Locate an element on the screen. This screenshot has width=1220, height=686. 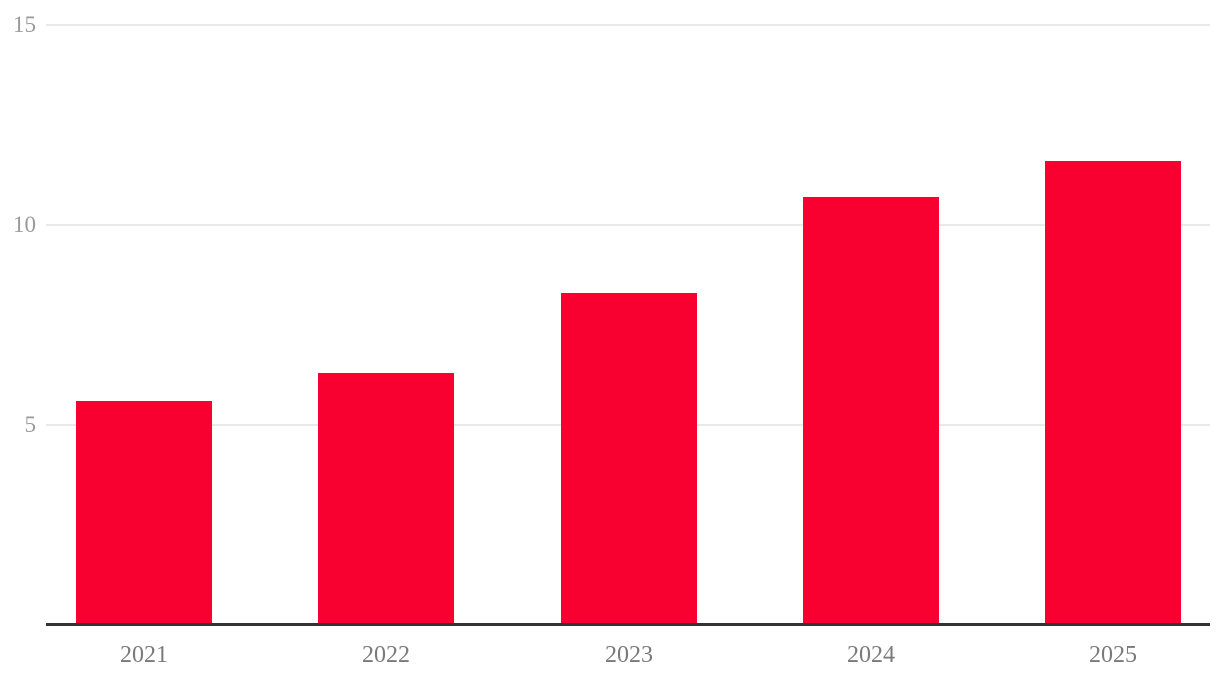
x-axis-line is located at coordinates (628, 624).